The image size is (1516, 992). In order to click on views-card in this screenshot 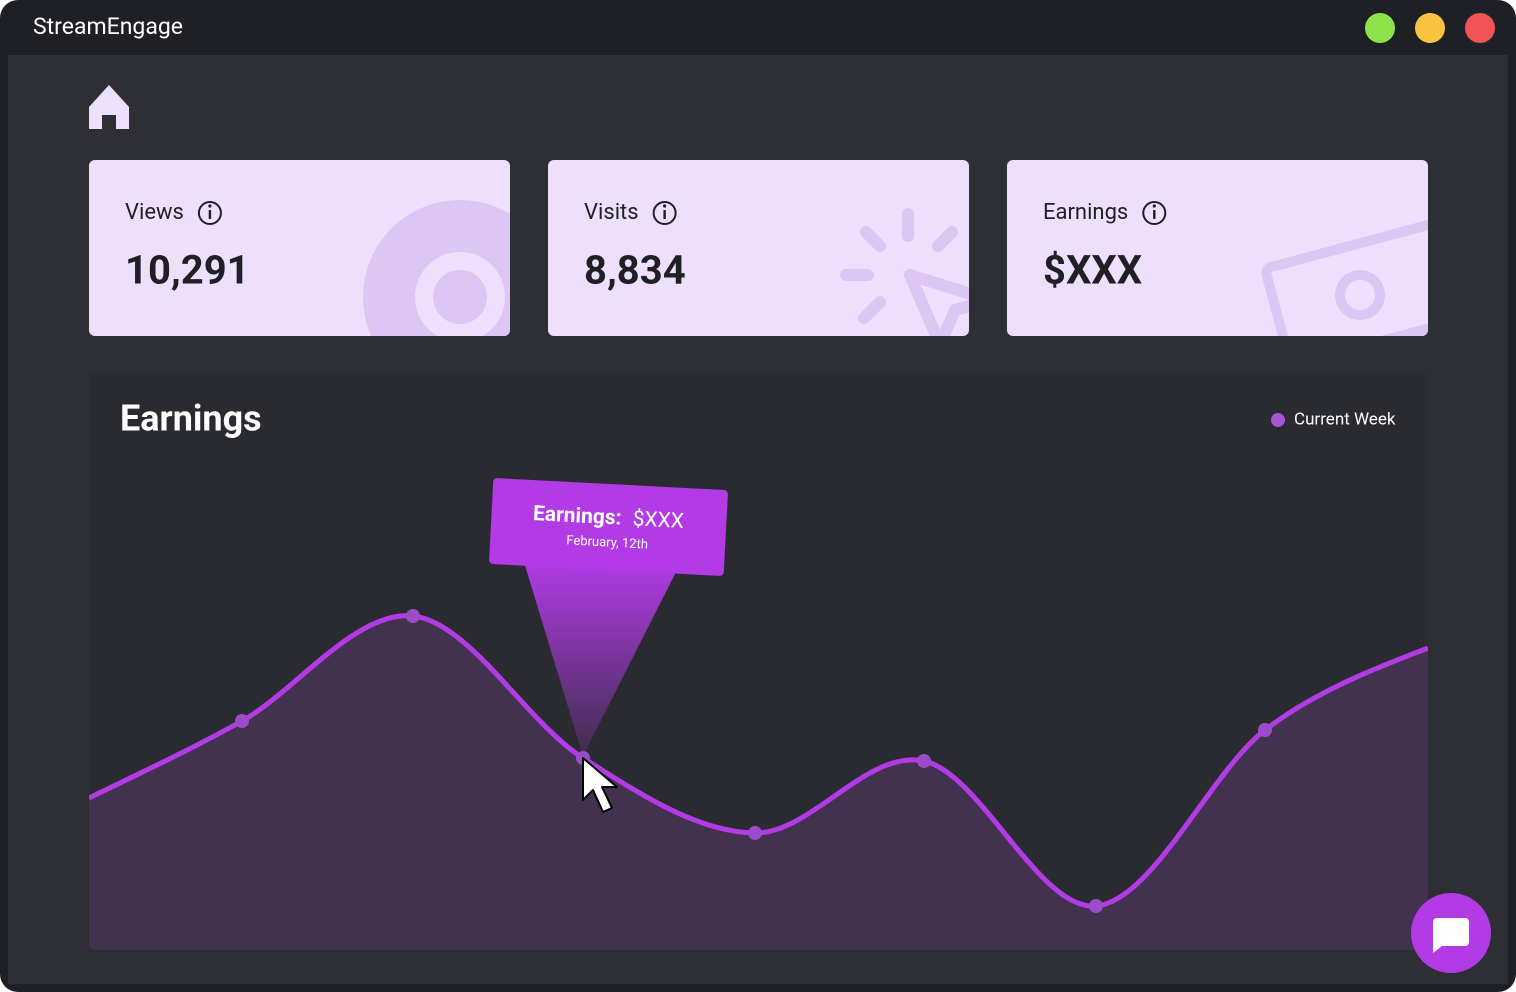, I will do `click(299, 248)`.